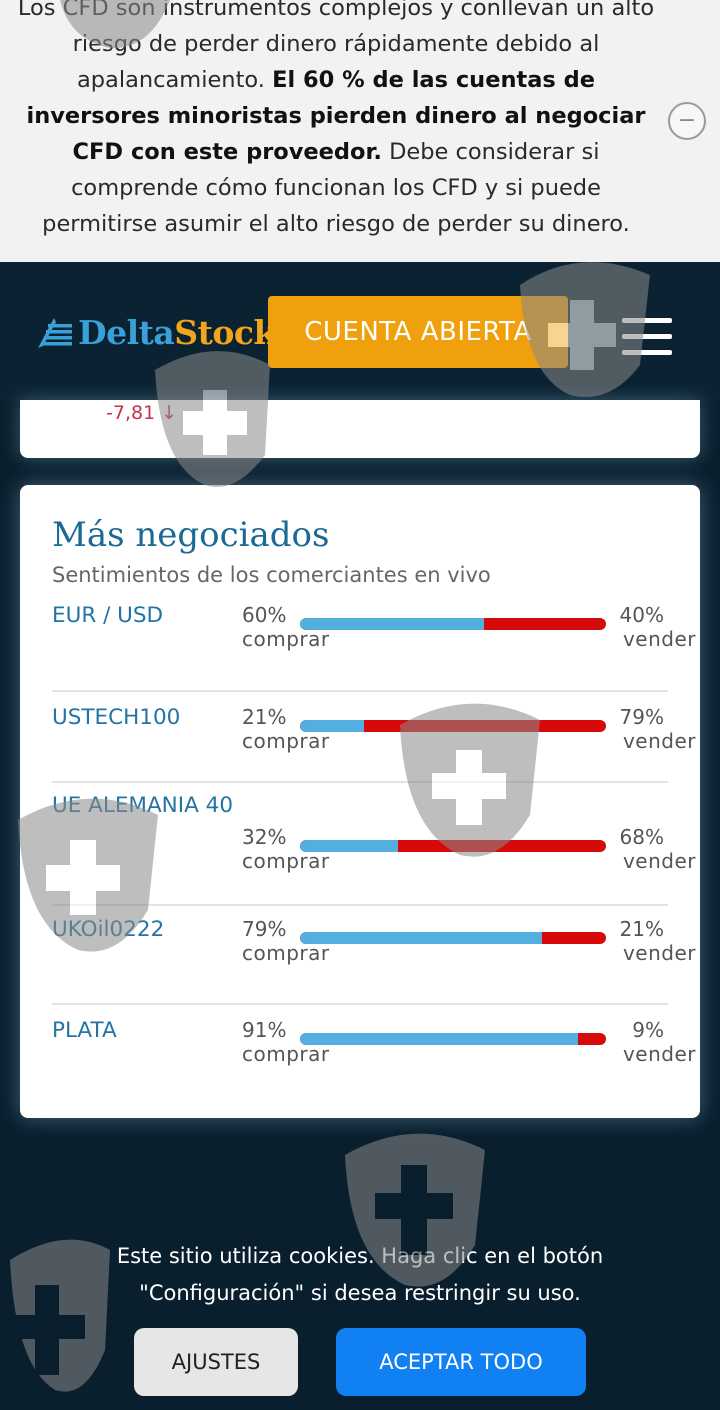 The height and width of the screenshot is (1410, 720). I want to click on collapse-symbol: −, so click(687, 120).